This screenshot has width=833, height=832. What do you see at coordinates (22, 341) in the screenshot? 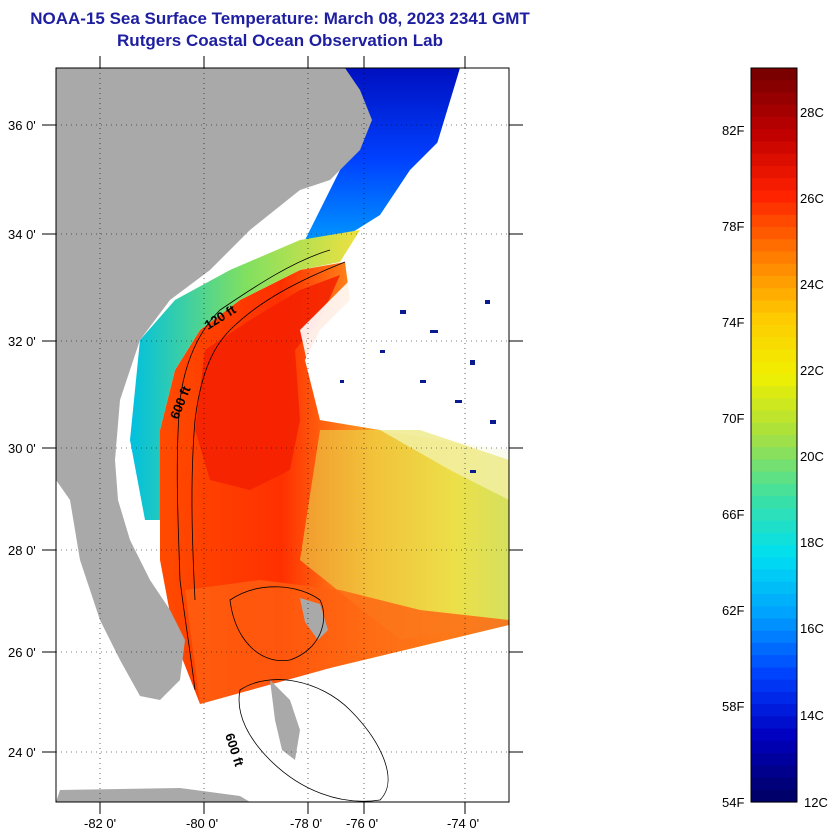
I see `lat-label: 32 0'` at bounding box center [22, 341].